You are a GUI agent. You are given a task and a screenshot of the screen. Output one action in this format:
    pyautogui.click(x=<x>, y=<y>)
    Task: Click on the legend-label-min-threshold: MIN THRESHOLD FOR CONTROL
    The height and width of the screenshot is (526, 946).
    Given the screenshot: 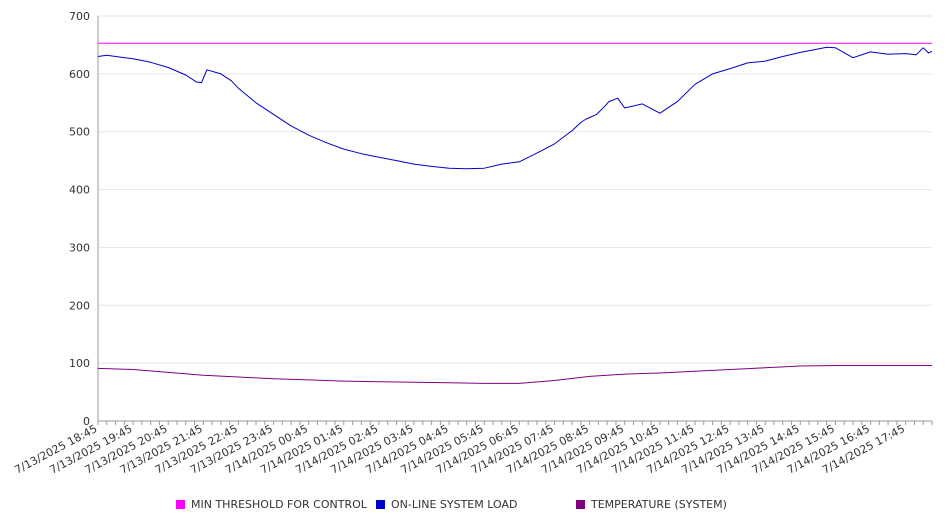 What is the action you would take?
    pyautogui.click(x=279, y=504)
    